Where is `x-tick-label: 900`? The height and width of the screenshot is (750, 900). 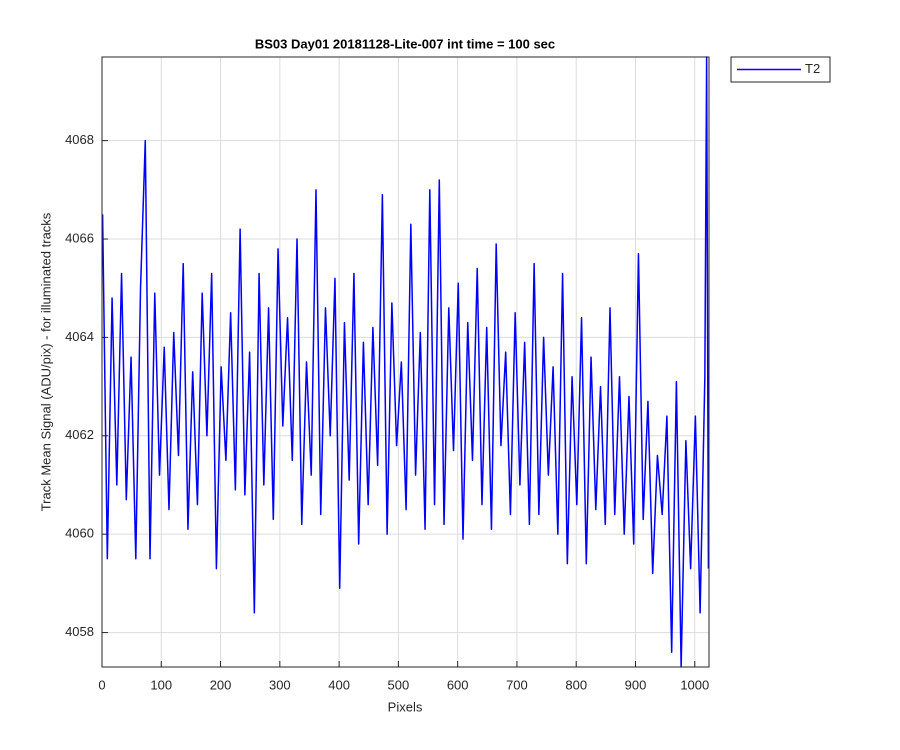
x-tick-label: 900 is located at coordinates (636, 684).